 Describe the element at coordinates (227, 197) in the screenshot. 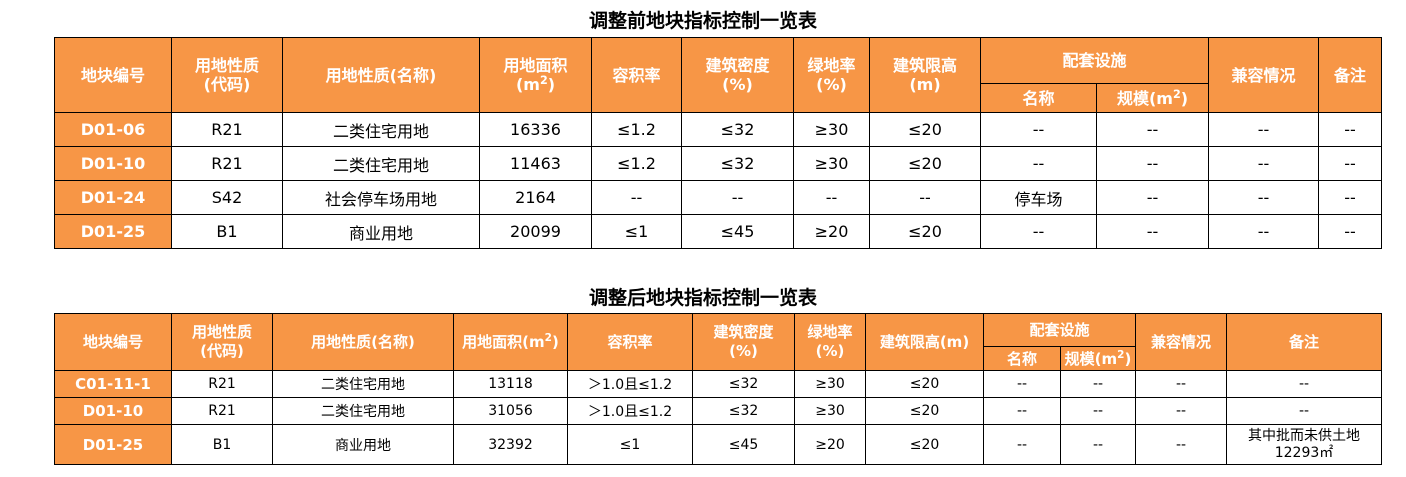

I see `land-use-code: S42` at that location.